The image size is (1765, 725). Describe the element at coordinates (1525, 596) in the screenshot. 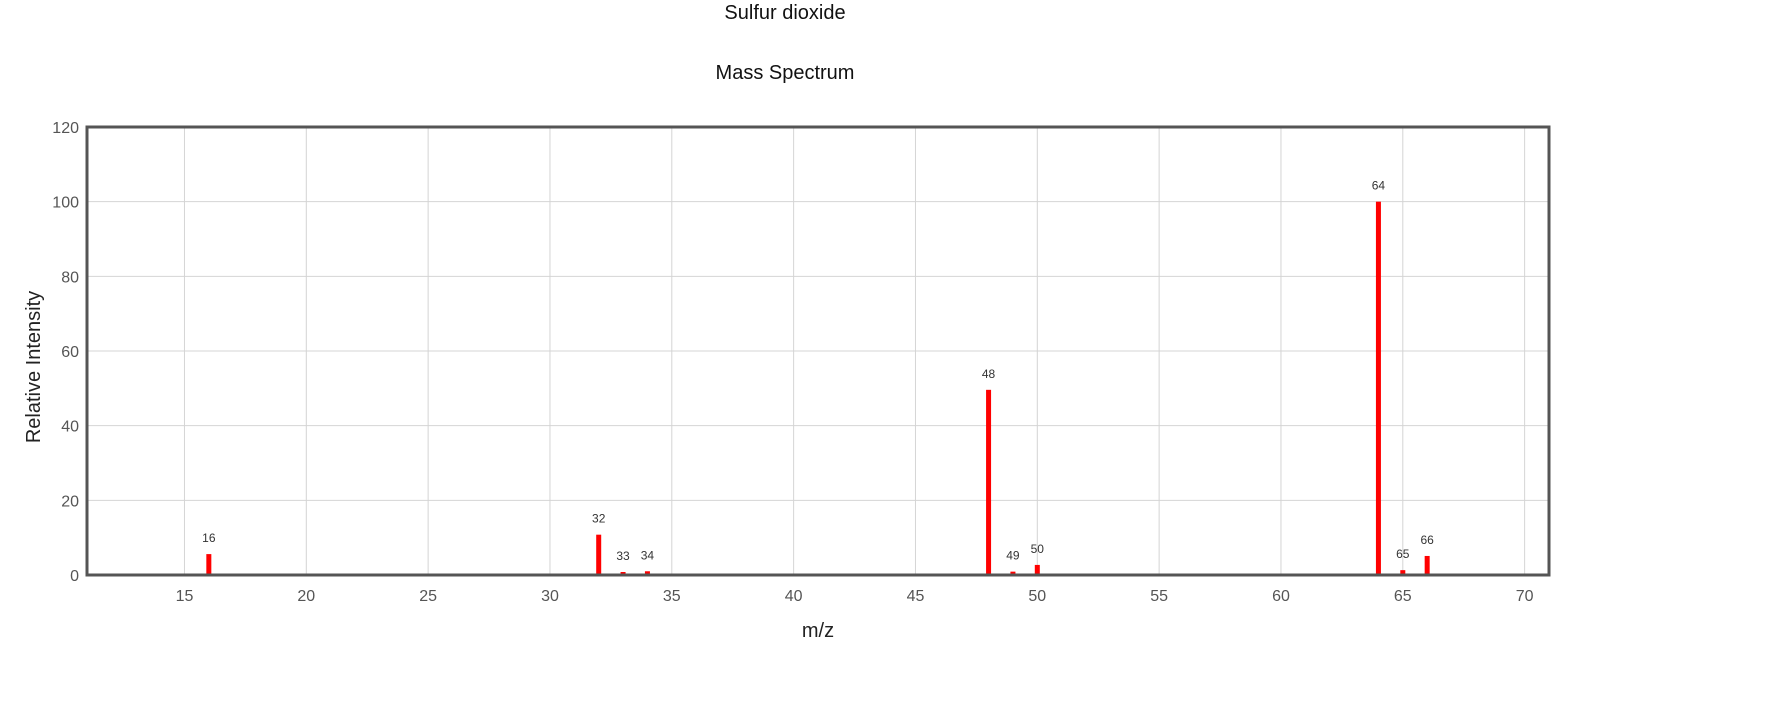

I see `x-tick-label: 70` at that location.